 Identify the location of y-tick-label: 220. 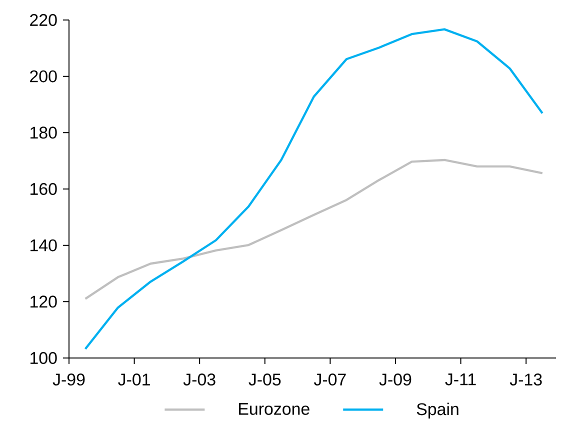
(43, 20).